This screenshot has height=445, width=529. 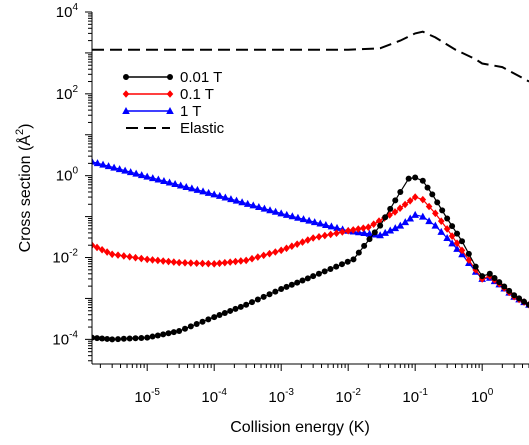 What do you see at coordinates (313, 396) in the screenshot?
I see `x-tick-labels: 10⁻⁵ 10⁻⁴ 10⁻³ 10⁻² 10⁻¹ 10⁰` at bounding box center [313, 396].